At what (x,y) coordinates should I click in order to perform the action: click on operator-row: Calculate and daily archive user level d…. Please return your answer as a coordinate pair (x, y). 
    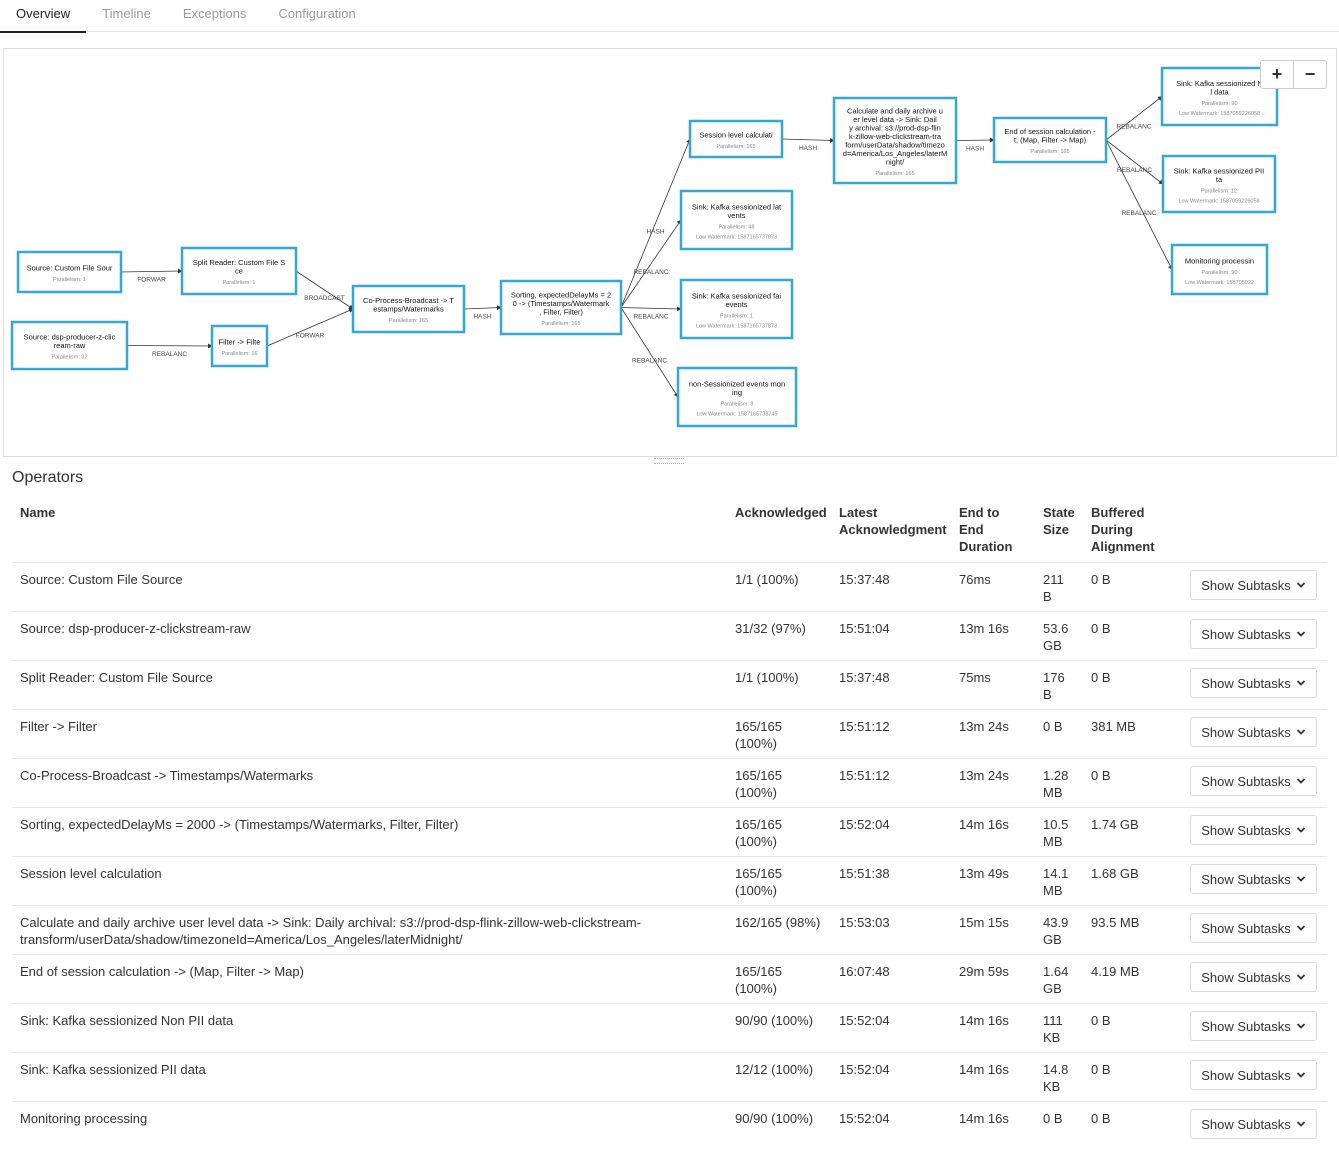
    Looking at the image, I should click on (669, 930).